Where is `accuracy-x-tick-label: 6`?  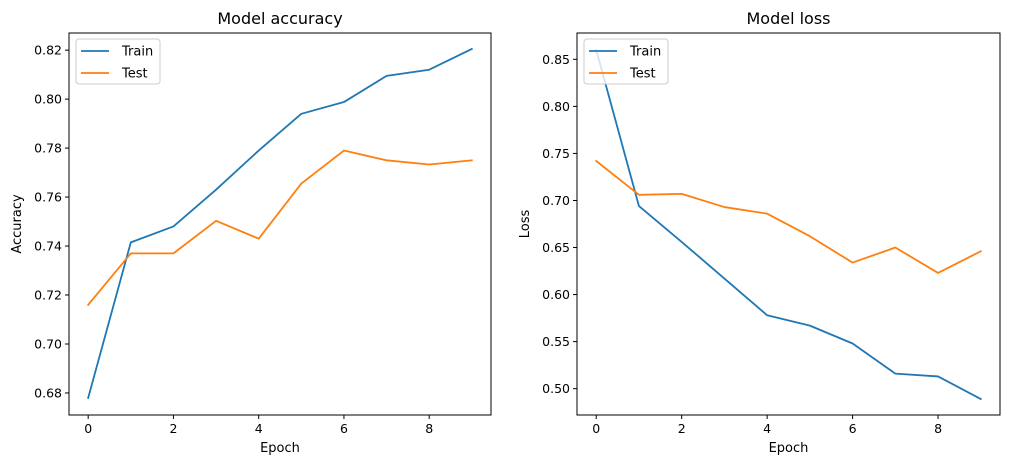 accuracy-x-tick-label: 6 is located at coordinates (344, 428).